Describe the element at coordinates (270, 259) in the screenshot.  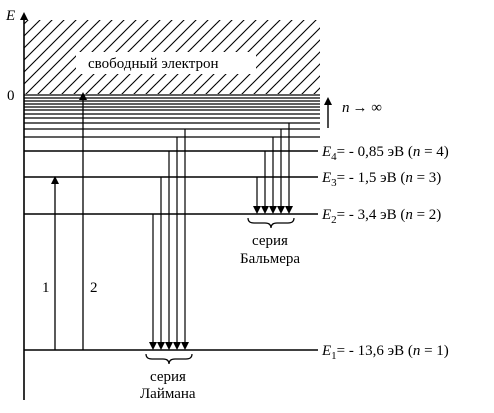
I see `balmer-series-label-2: Бальмера` at that location.